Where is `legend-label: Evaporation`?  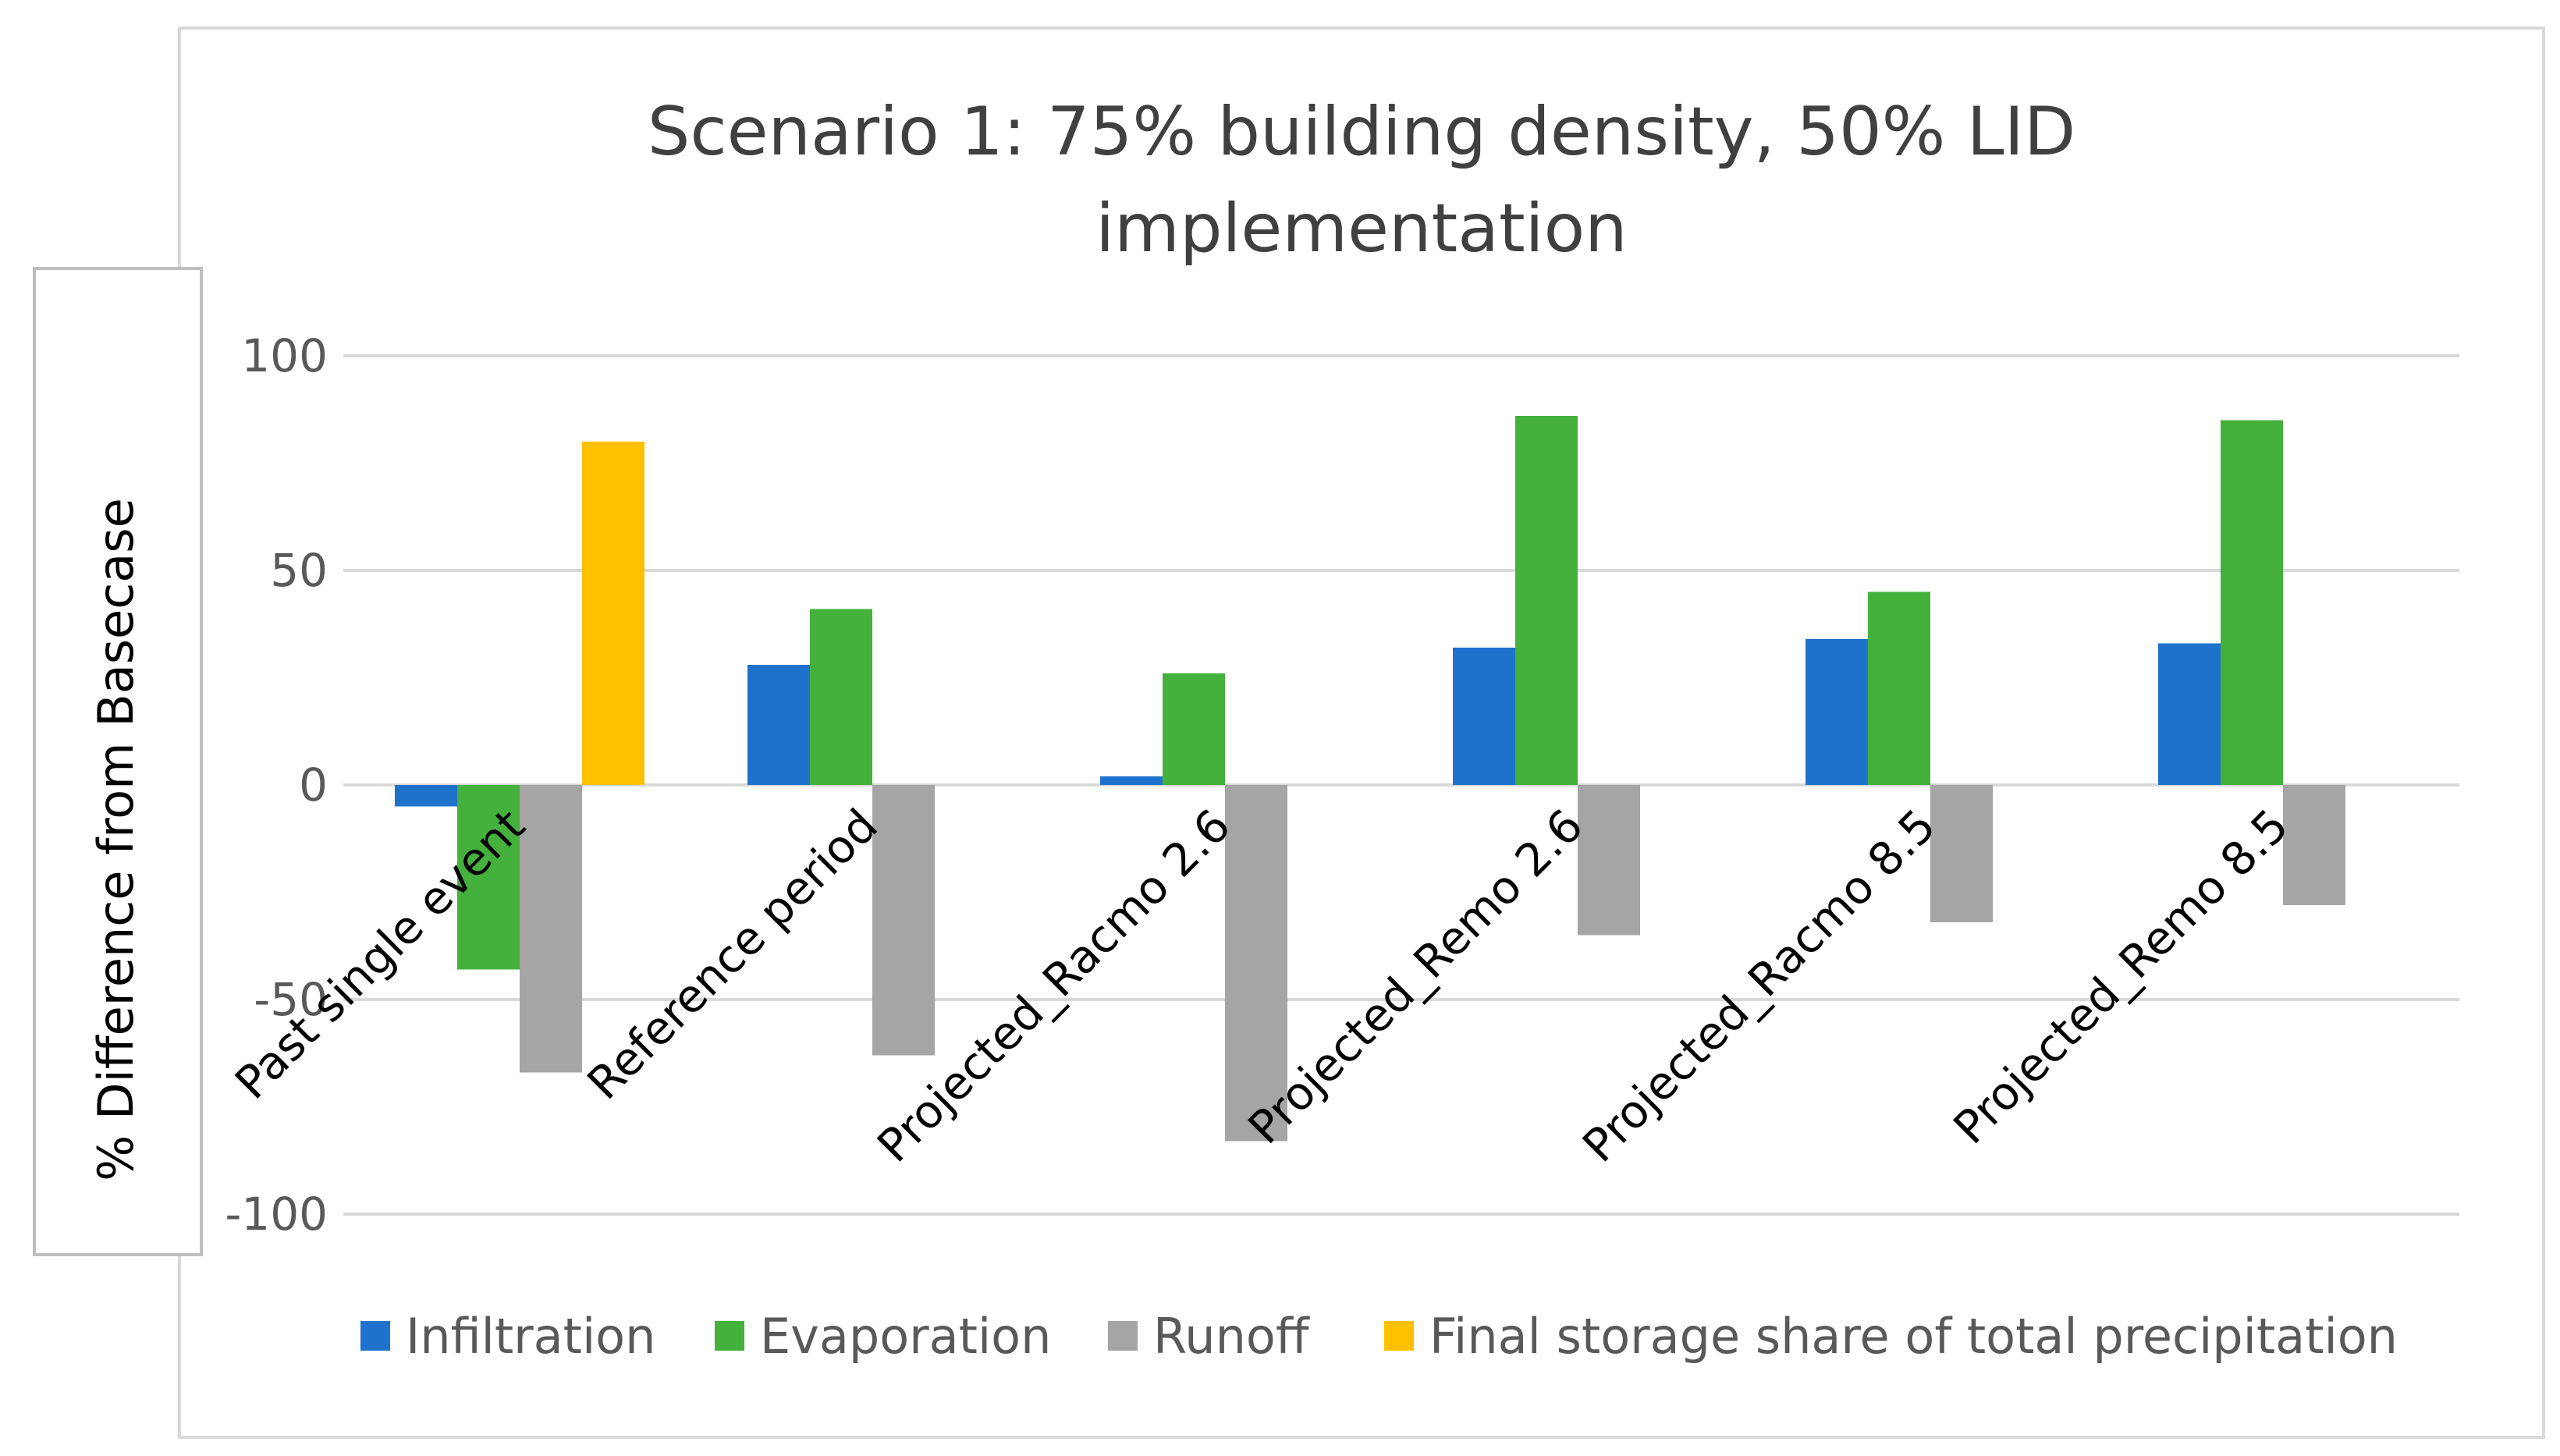 legend-label: Evaporation is located at coordinates (906, 1337).